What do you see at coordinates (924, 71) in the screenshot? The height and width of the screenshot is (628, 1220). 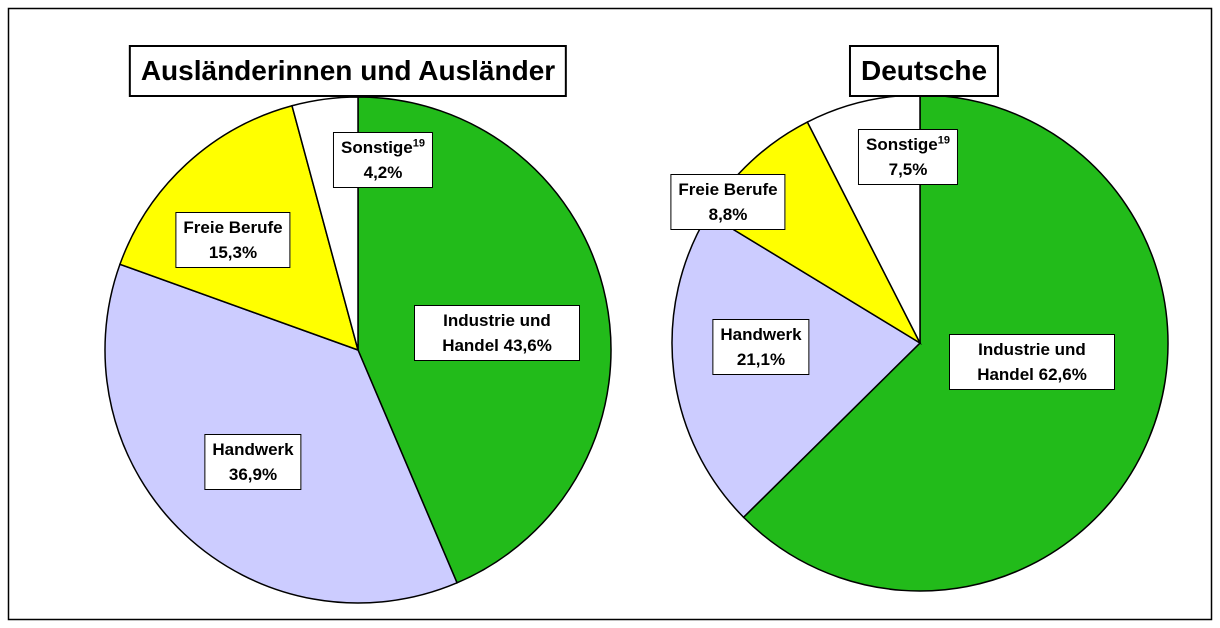 I see `chart-title: Deutsche` at bounding box center [924, 71].